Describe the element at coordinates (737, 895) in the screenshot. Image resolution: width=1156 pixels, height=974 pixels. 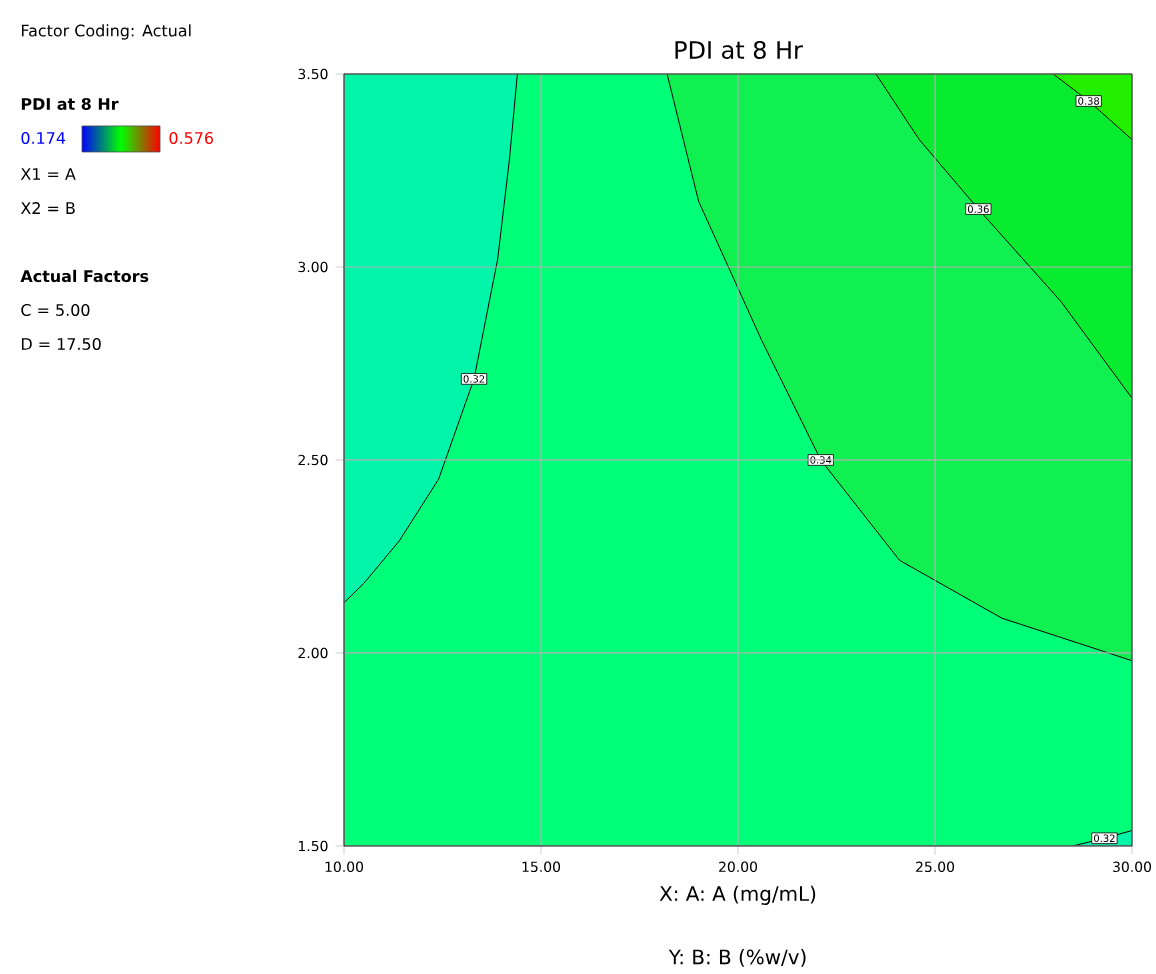
I see `x-axis-title: X: A: A (mg/mL)` at that location.